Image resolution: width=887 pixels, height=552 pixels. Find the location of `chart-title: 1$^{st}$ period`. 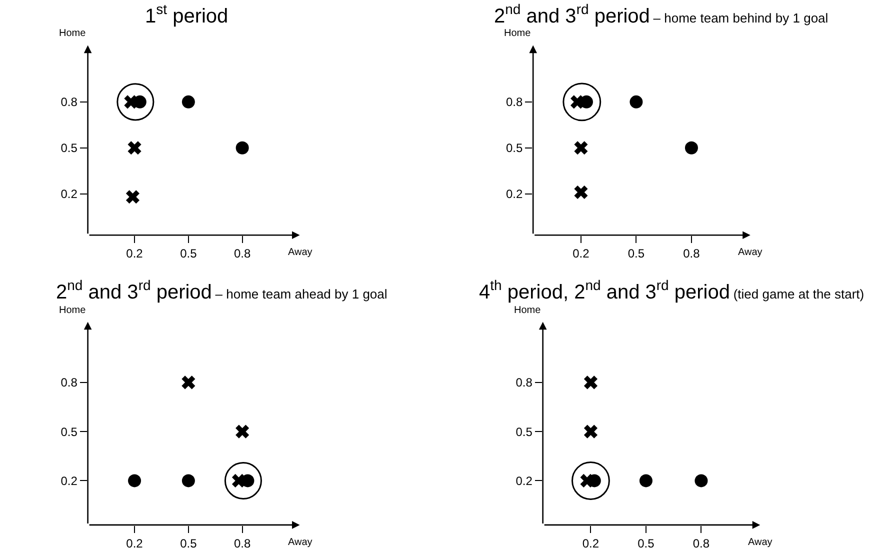

chart-title: 1$^{st}$ period is located at coordinates (186, 14).